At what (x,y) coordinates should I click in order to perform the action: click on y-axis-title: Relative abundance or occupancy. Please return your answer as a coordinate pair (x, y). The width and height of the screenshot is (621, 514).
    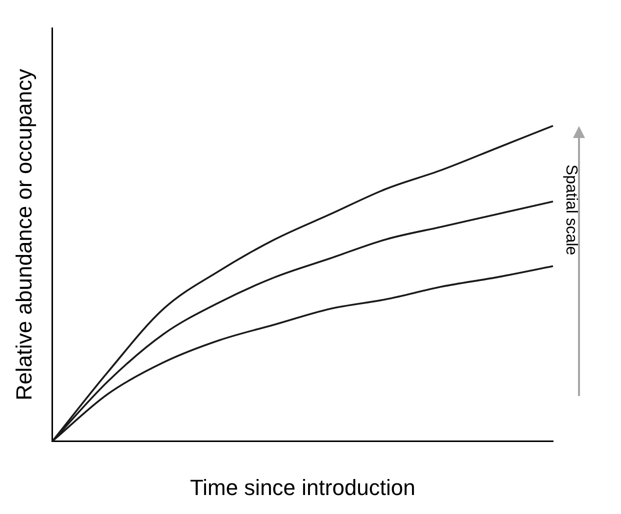
    Looking at the image, I should click on (23, 234).